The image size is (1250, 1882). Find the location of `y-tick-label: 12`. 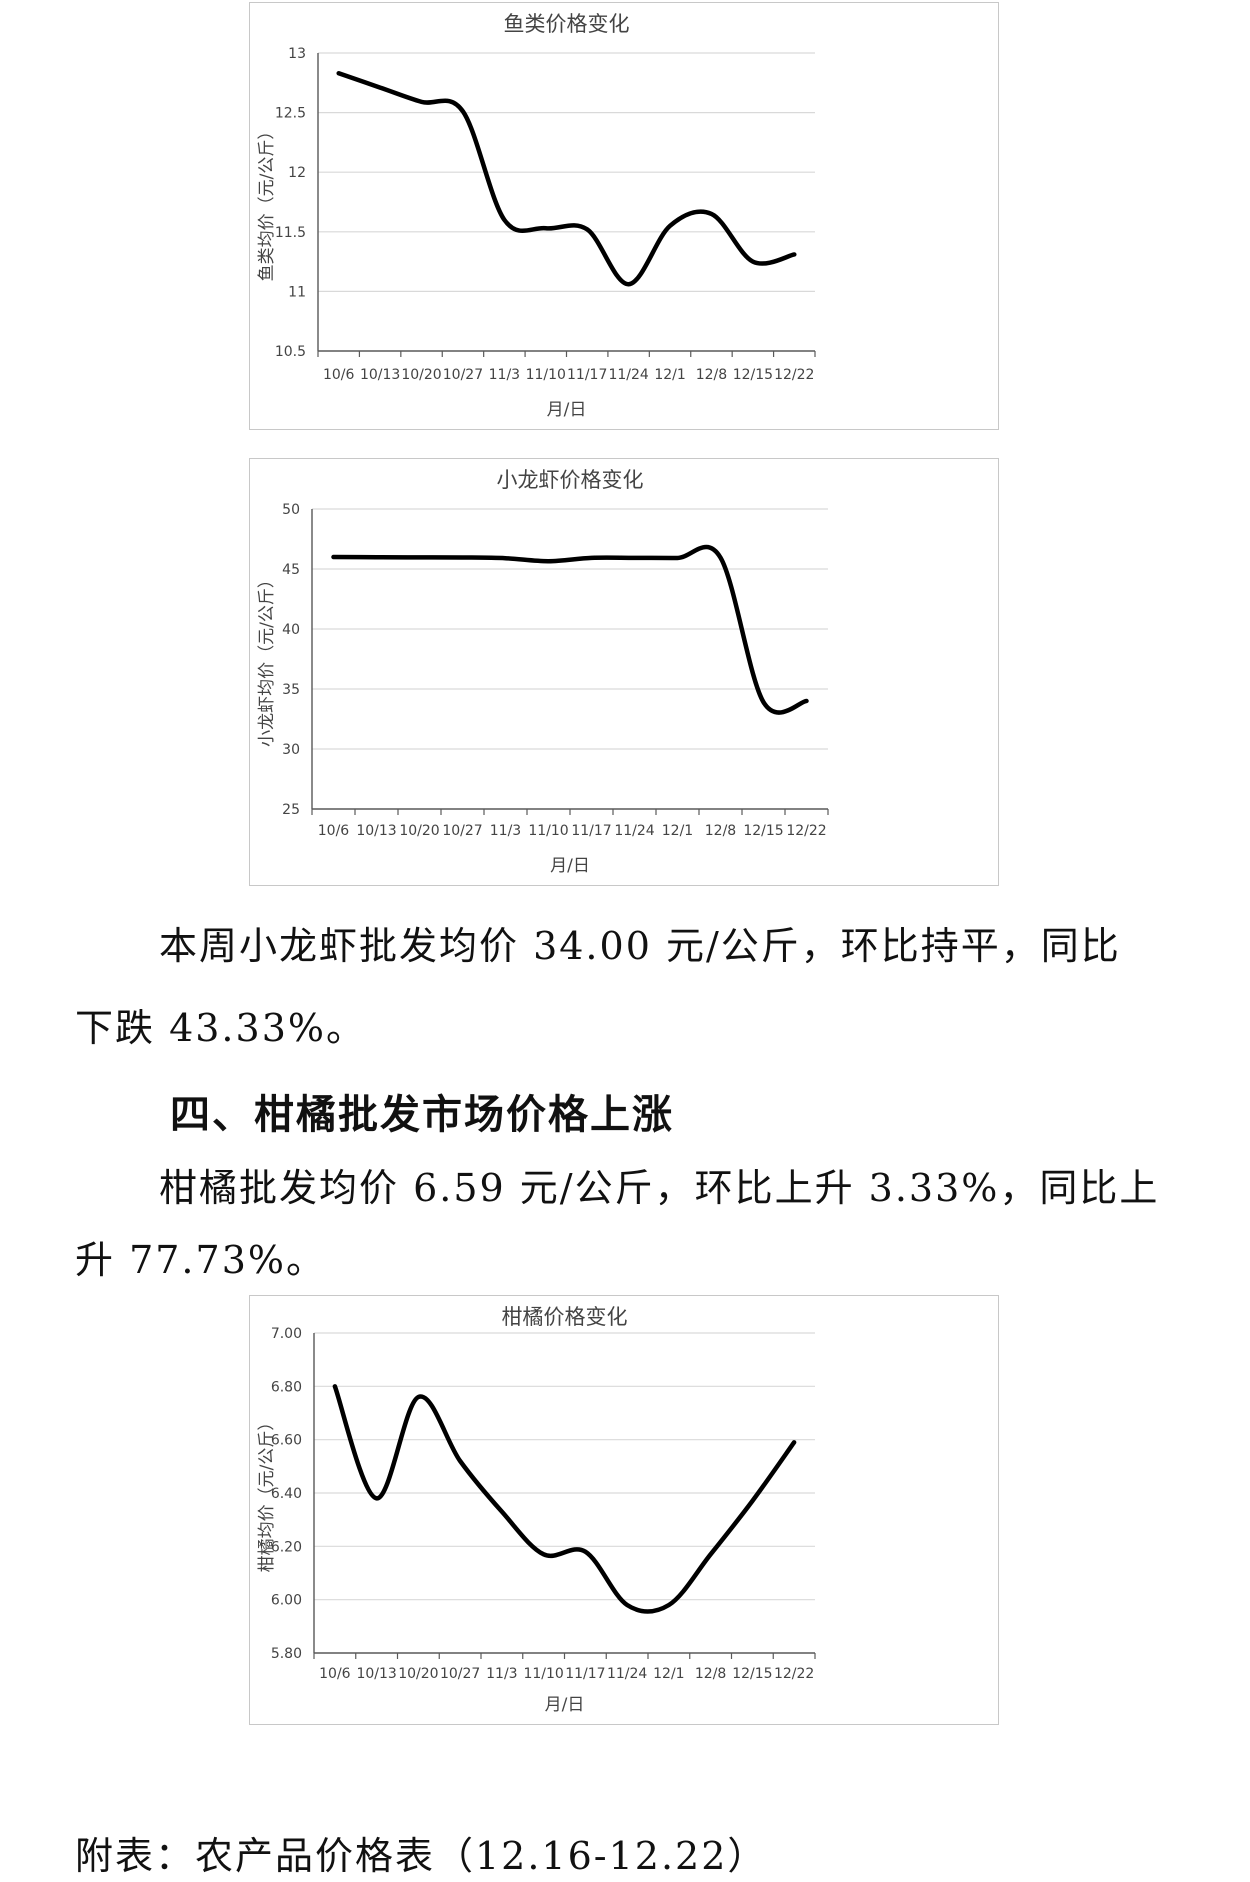

y-tick-label: 12 is located at coordinates (297, 173).